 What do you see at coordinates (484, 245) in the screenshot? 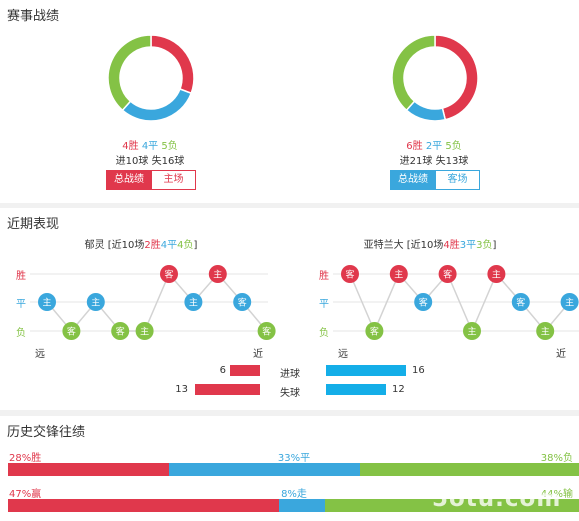
I see `right-summary-losses: 3负` at bounding box center [484, 245].